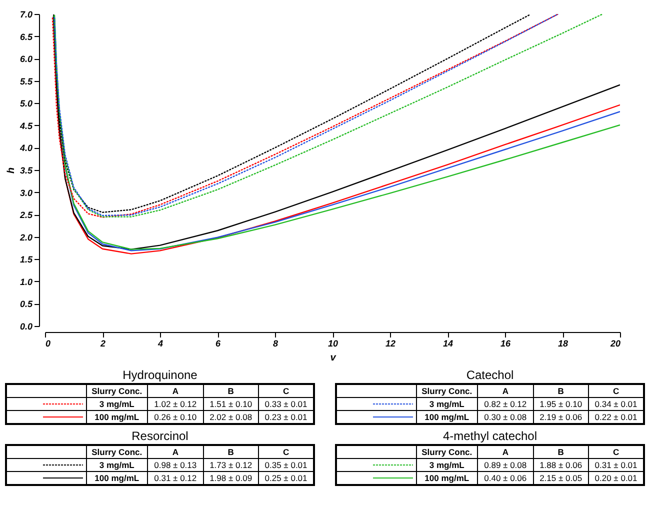 Image resolution: width=647 pixels, height=524 pixels. Describe the element at coordinates (160, 375) in the screenshot. I see `text: Hydroquinone` at that location.